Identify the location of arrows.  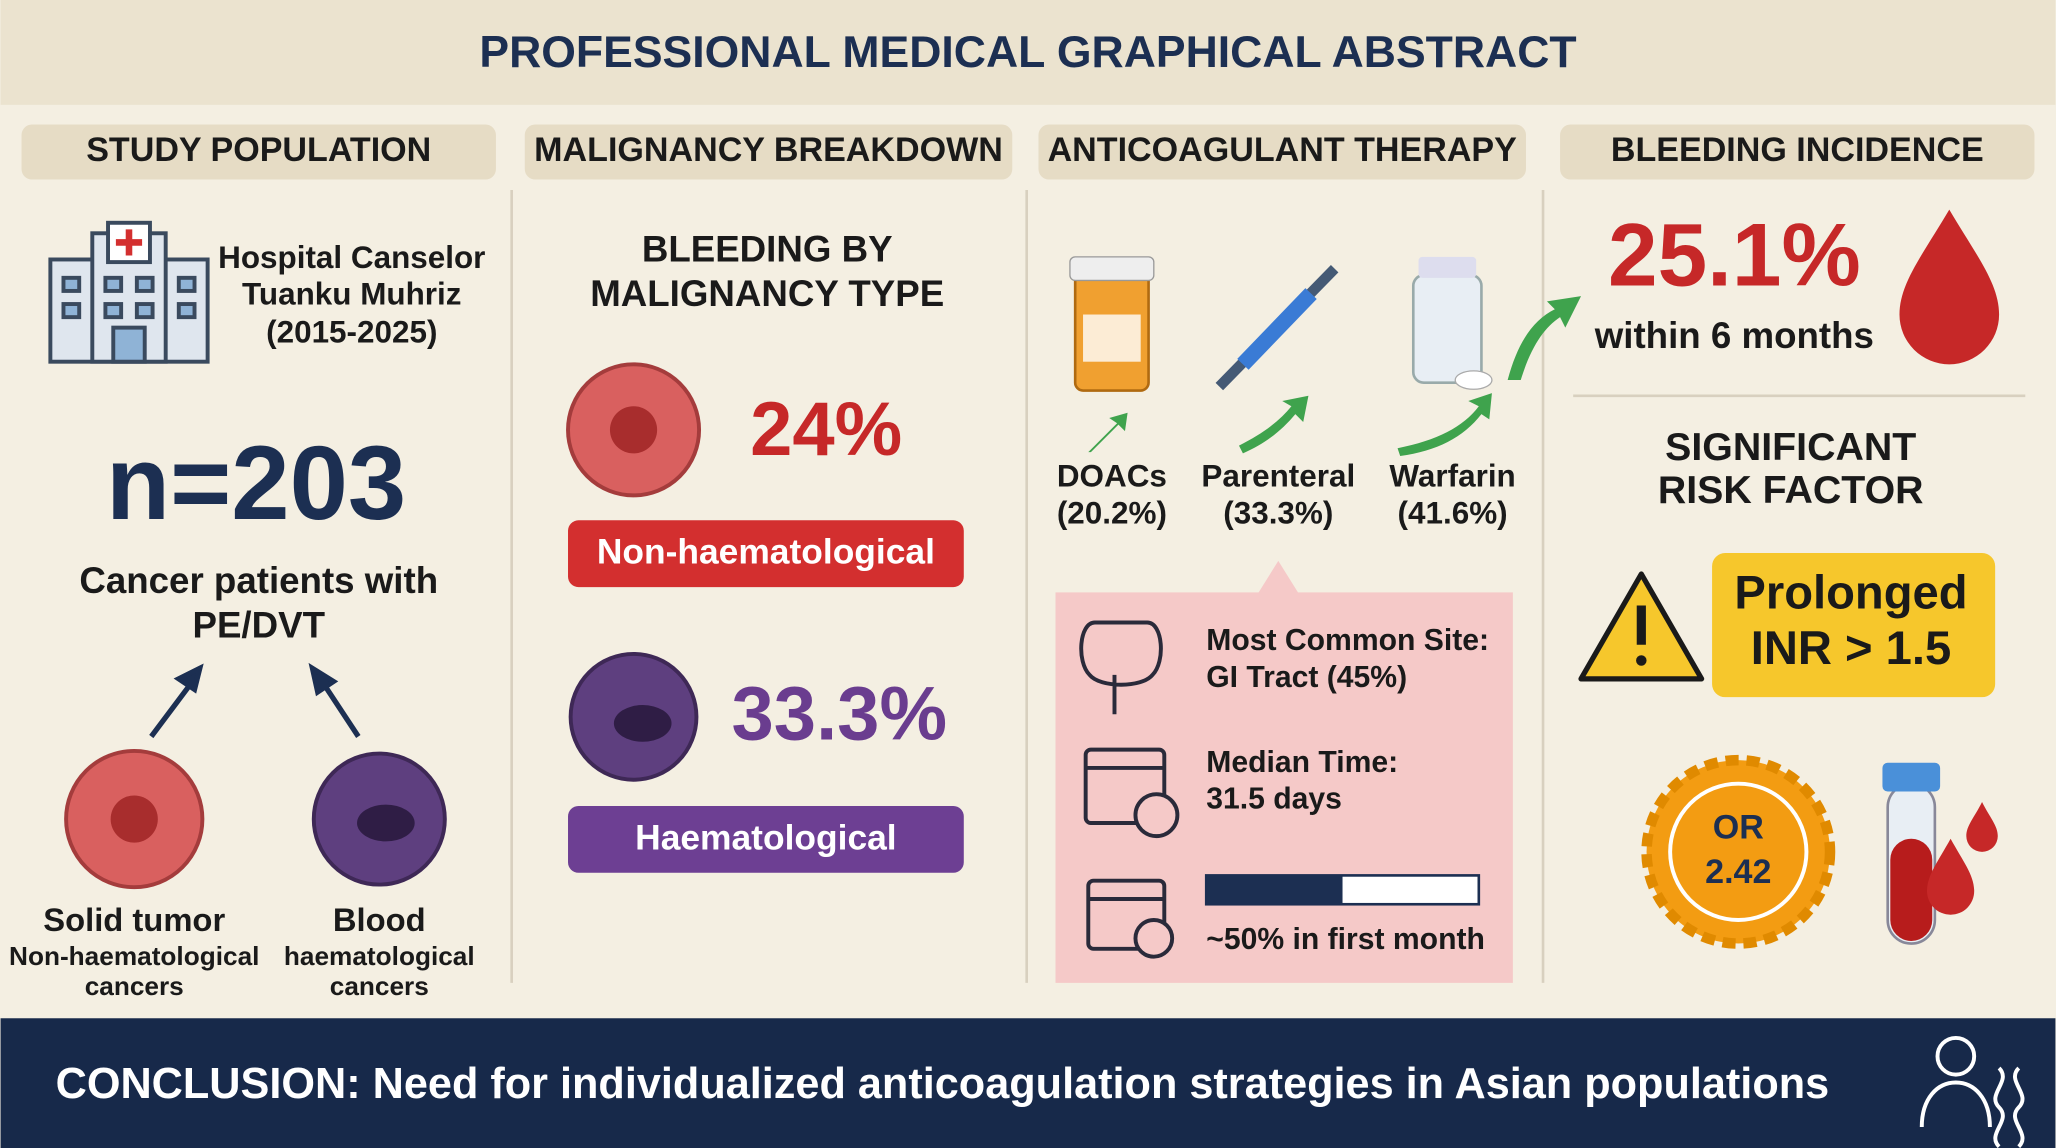
(255, 700).